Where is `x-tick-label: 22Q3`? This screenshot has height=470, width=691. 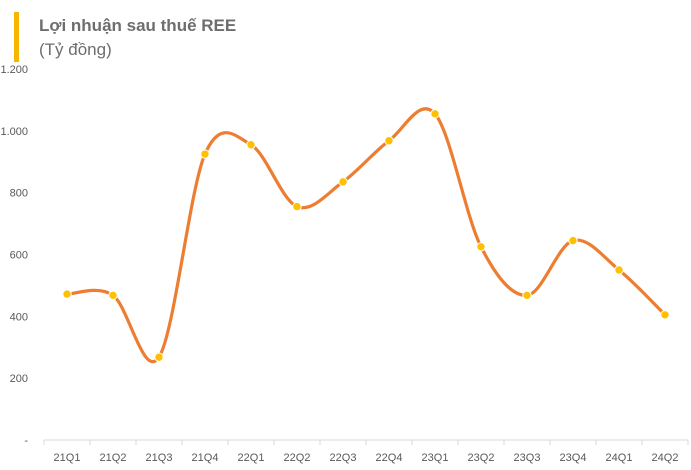
x-tick-label: 22Q3 is located at coordinates (343, 458).